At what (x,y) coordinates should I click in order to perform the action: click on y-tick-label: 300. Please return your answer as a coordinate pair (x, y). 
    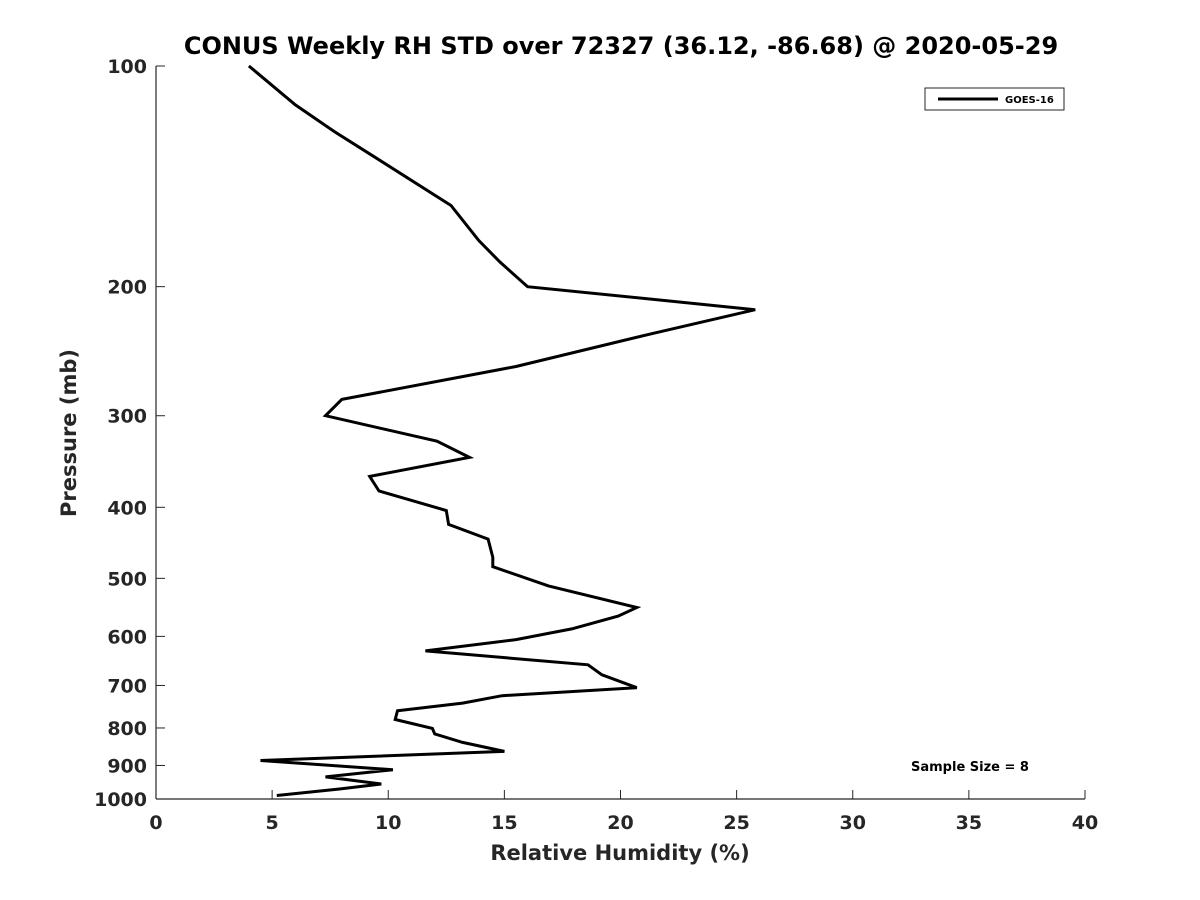
    Looking at the image, I should click on (127, 417).